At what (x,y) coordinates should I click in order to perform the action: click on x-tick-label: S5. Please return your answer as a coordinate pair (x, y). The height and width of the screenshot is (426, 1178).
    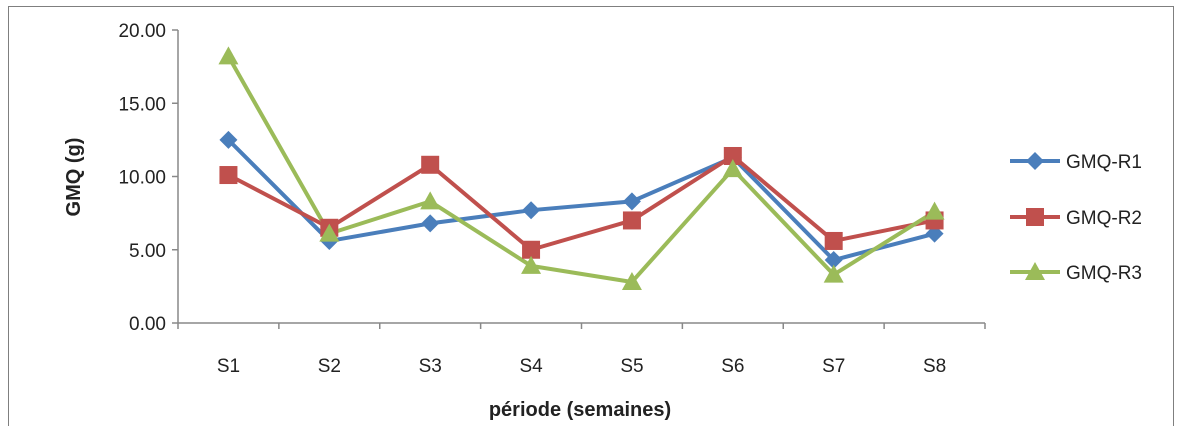
    Looking at the image, I should click on (631, 366).